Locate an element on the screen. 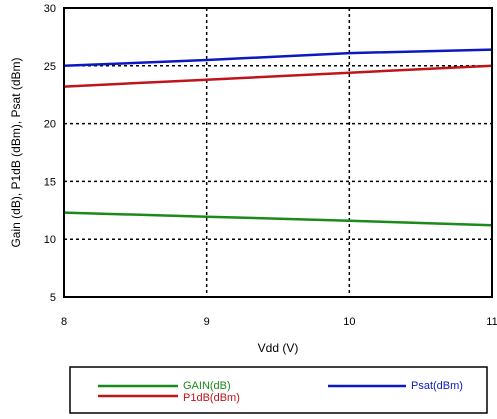  x-axis-label: Vdd (V) is located at coordinates (278, 348).